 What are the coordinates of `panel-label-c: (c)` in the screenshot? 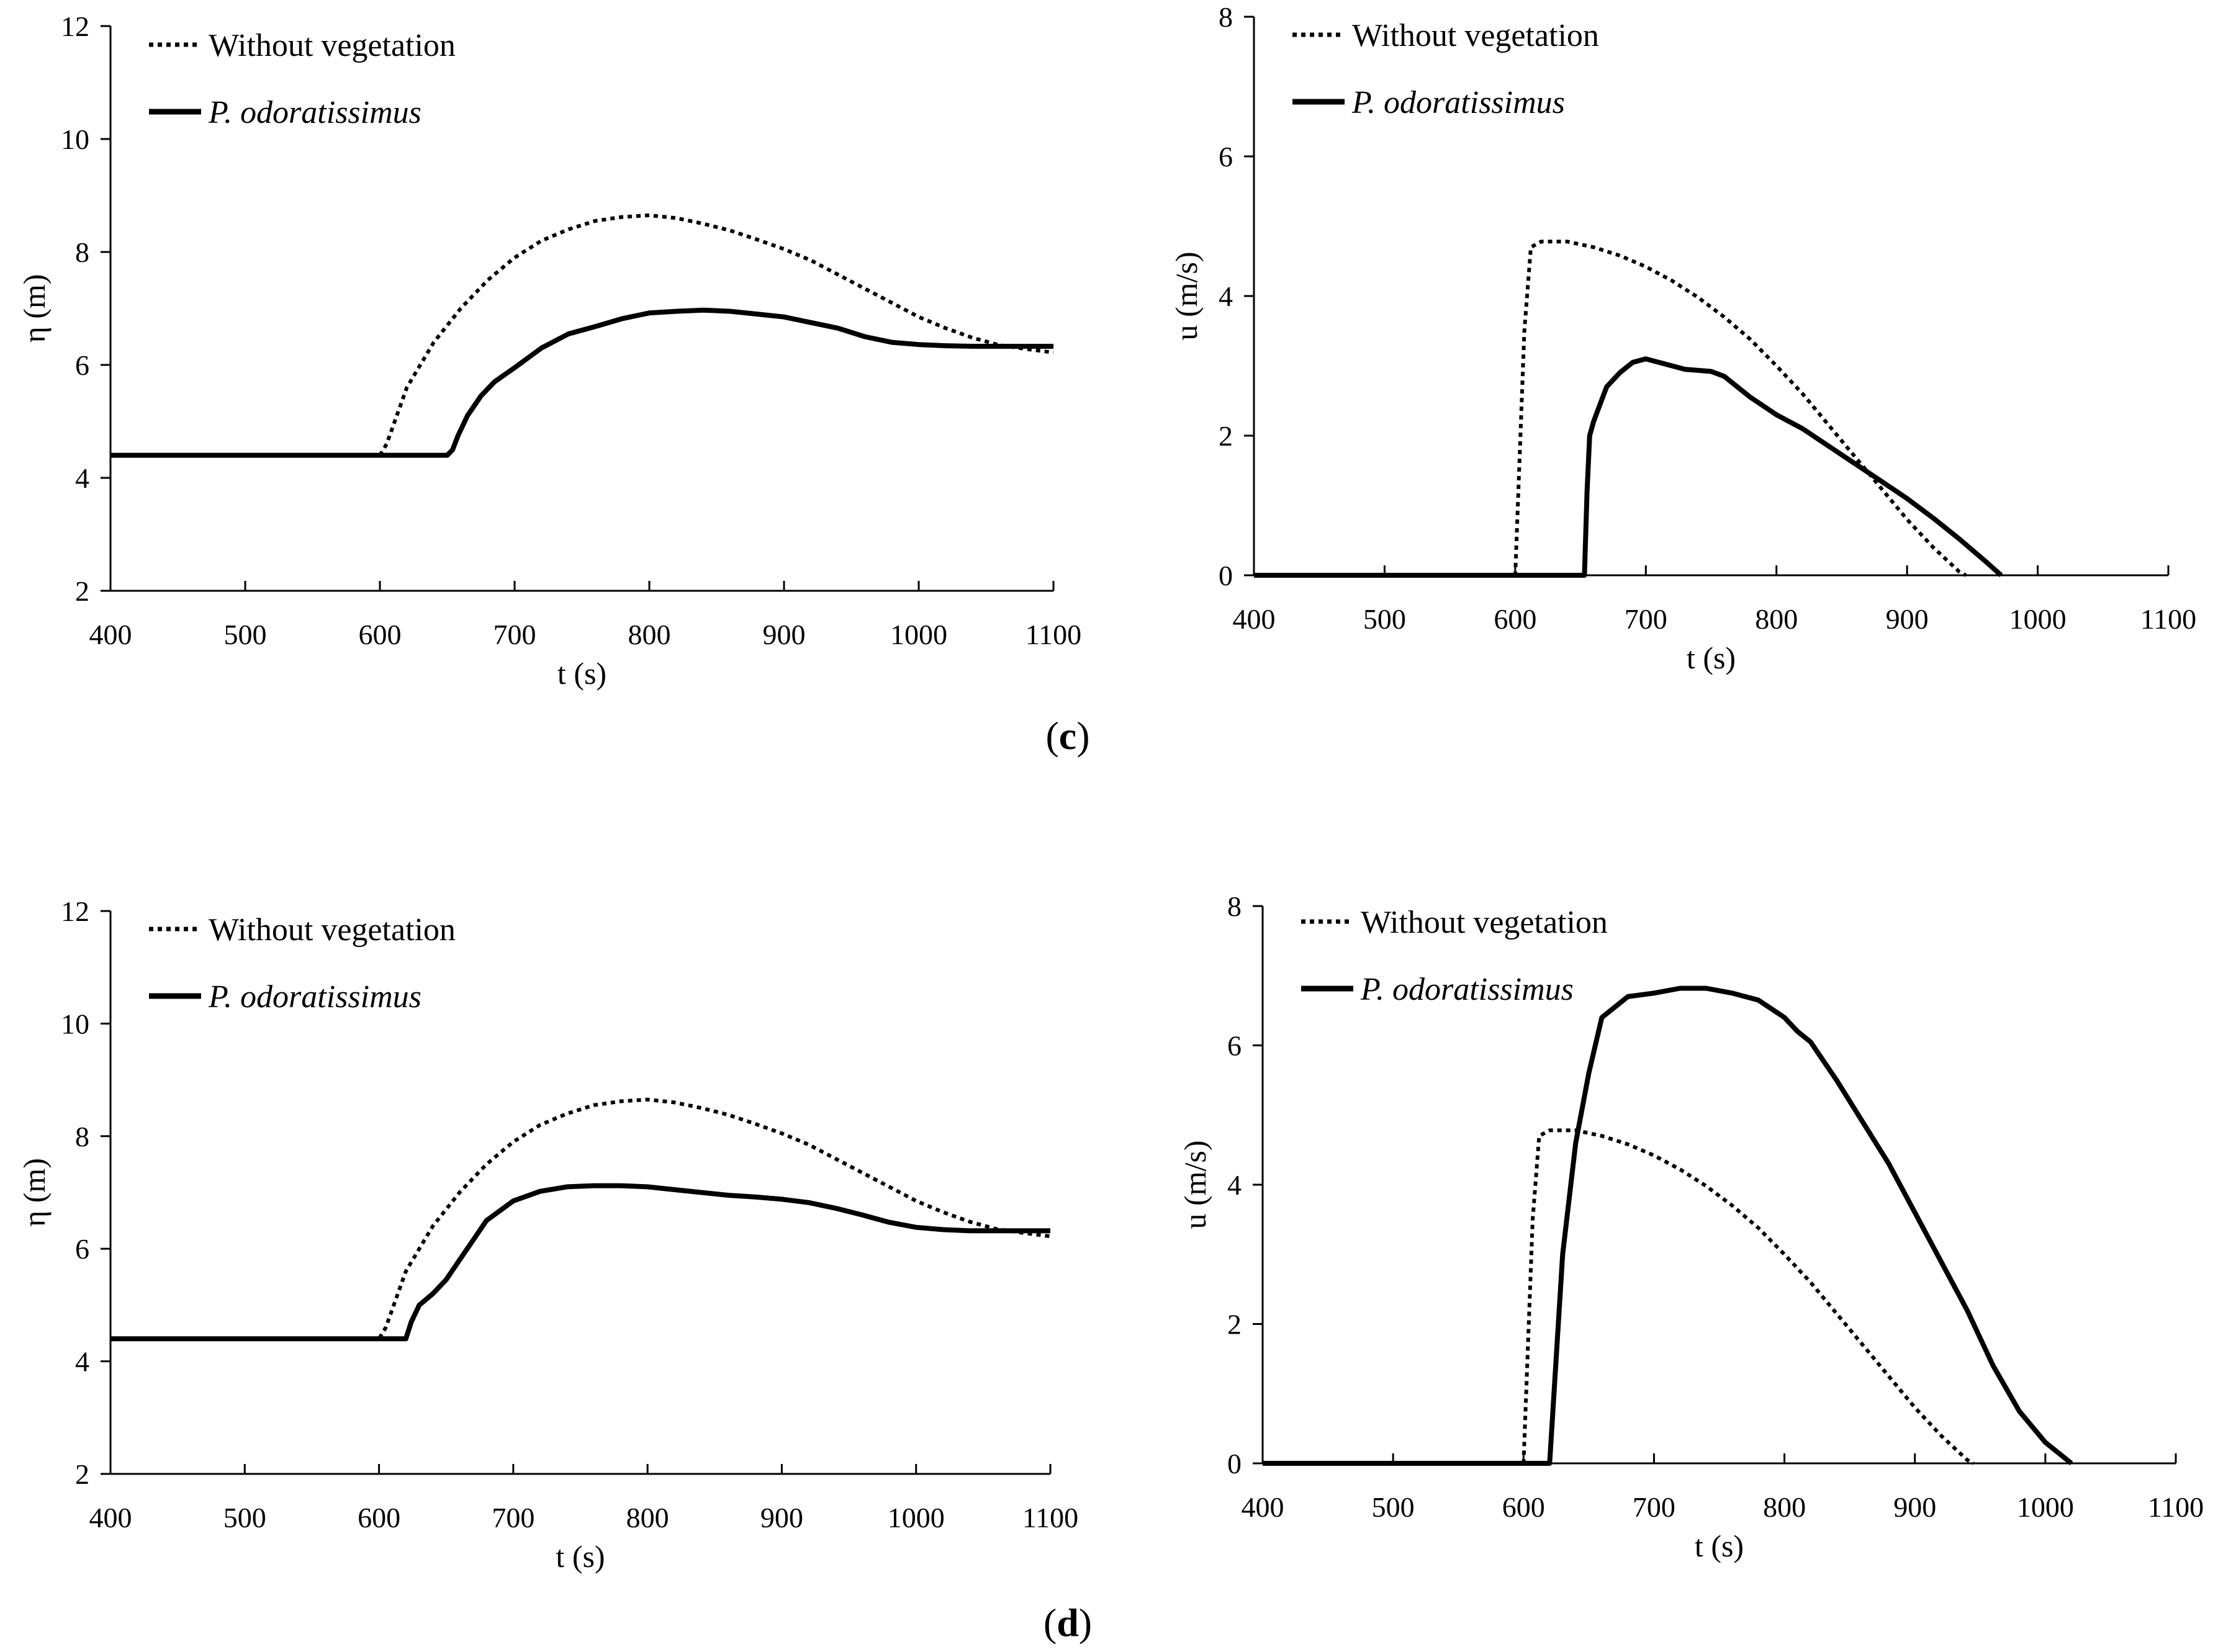 It's located at (1067, 736).